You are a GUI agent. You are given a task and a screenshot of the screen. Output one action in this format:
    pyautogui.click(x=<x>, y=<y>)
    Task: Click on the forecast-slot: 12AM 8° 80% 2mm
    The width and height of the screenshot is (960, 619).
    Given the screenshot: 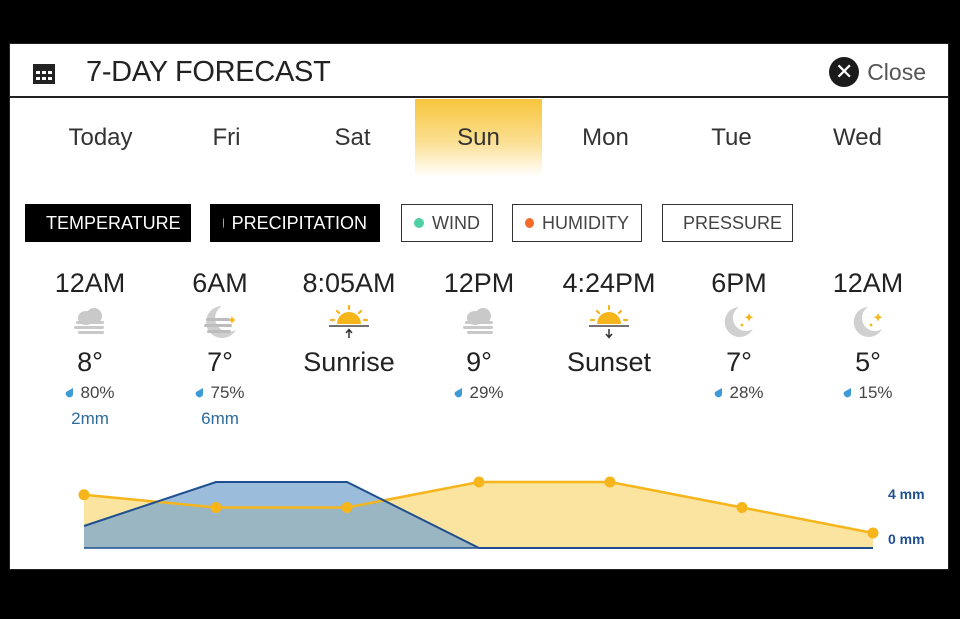 What is the action you would take?
    pyautogui.click(x=90, y=349)
    